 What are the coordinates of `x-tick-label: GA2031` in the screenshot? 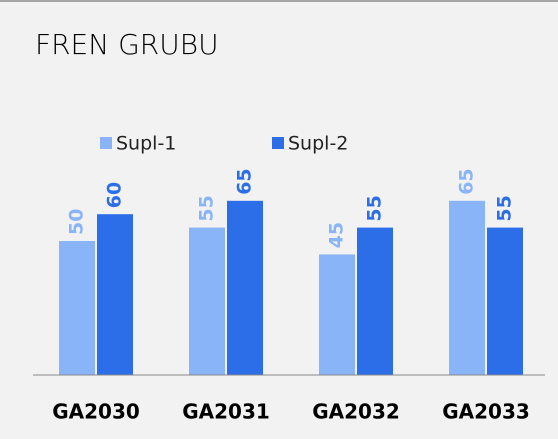 It's located at (226, 412).